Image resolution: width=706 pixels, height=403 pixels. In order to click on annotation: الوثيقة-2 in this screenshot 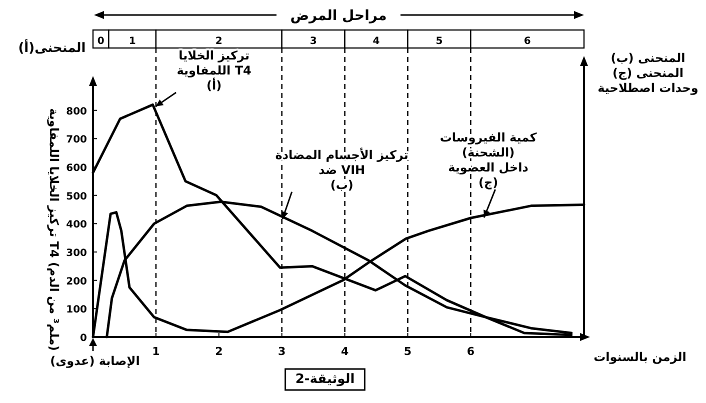, I will do `click(325, 379)`.